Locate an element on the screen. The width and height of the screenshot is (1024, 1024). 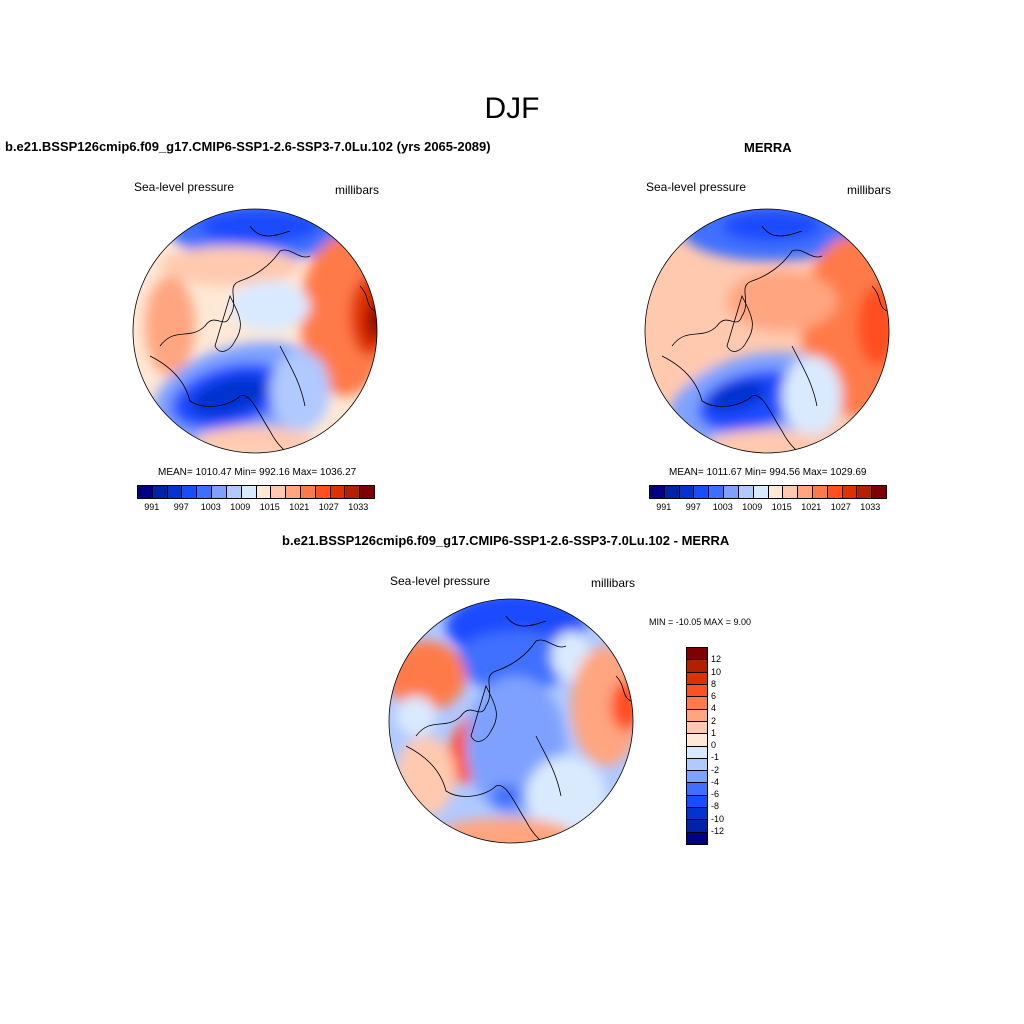
colorbar-tick-label: 1033 is located at coordinates (870, 507).